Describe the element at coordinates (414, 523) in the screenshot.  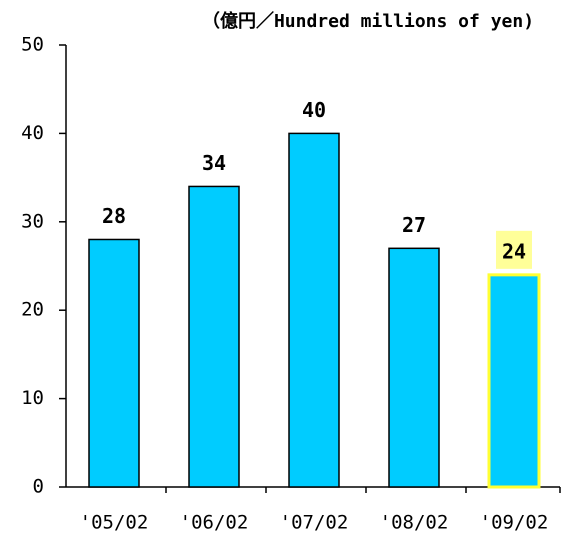
I see `x-tick-label: '08/02` at that location.